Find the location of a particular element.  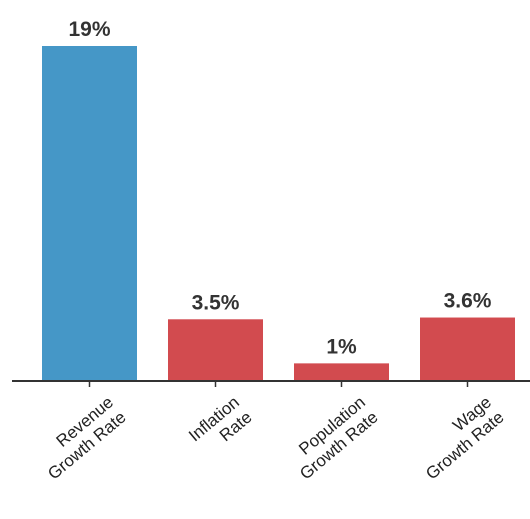

x-tick-label-2: PopulationGrowth Rate is located at coordinates (333, 438).